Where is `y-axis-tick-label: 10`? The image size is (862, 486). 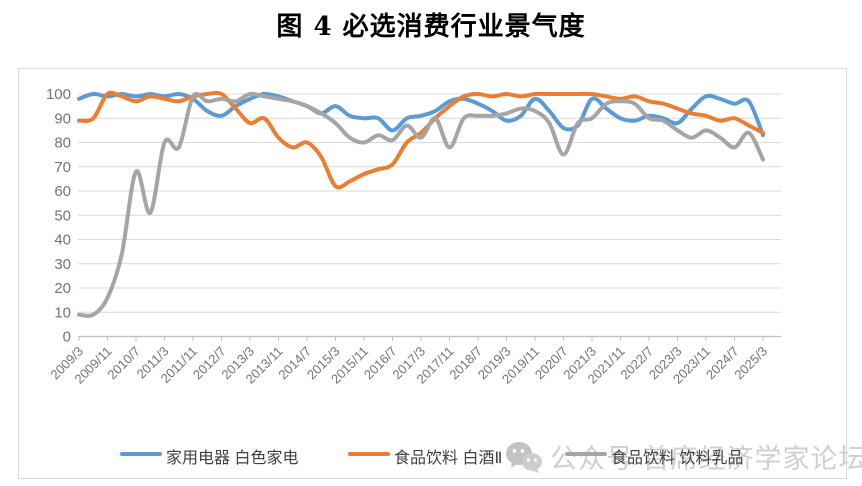
y-axis-tick-label: 10 is located at coordinates (62, 312).